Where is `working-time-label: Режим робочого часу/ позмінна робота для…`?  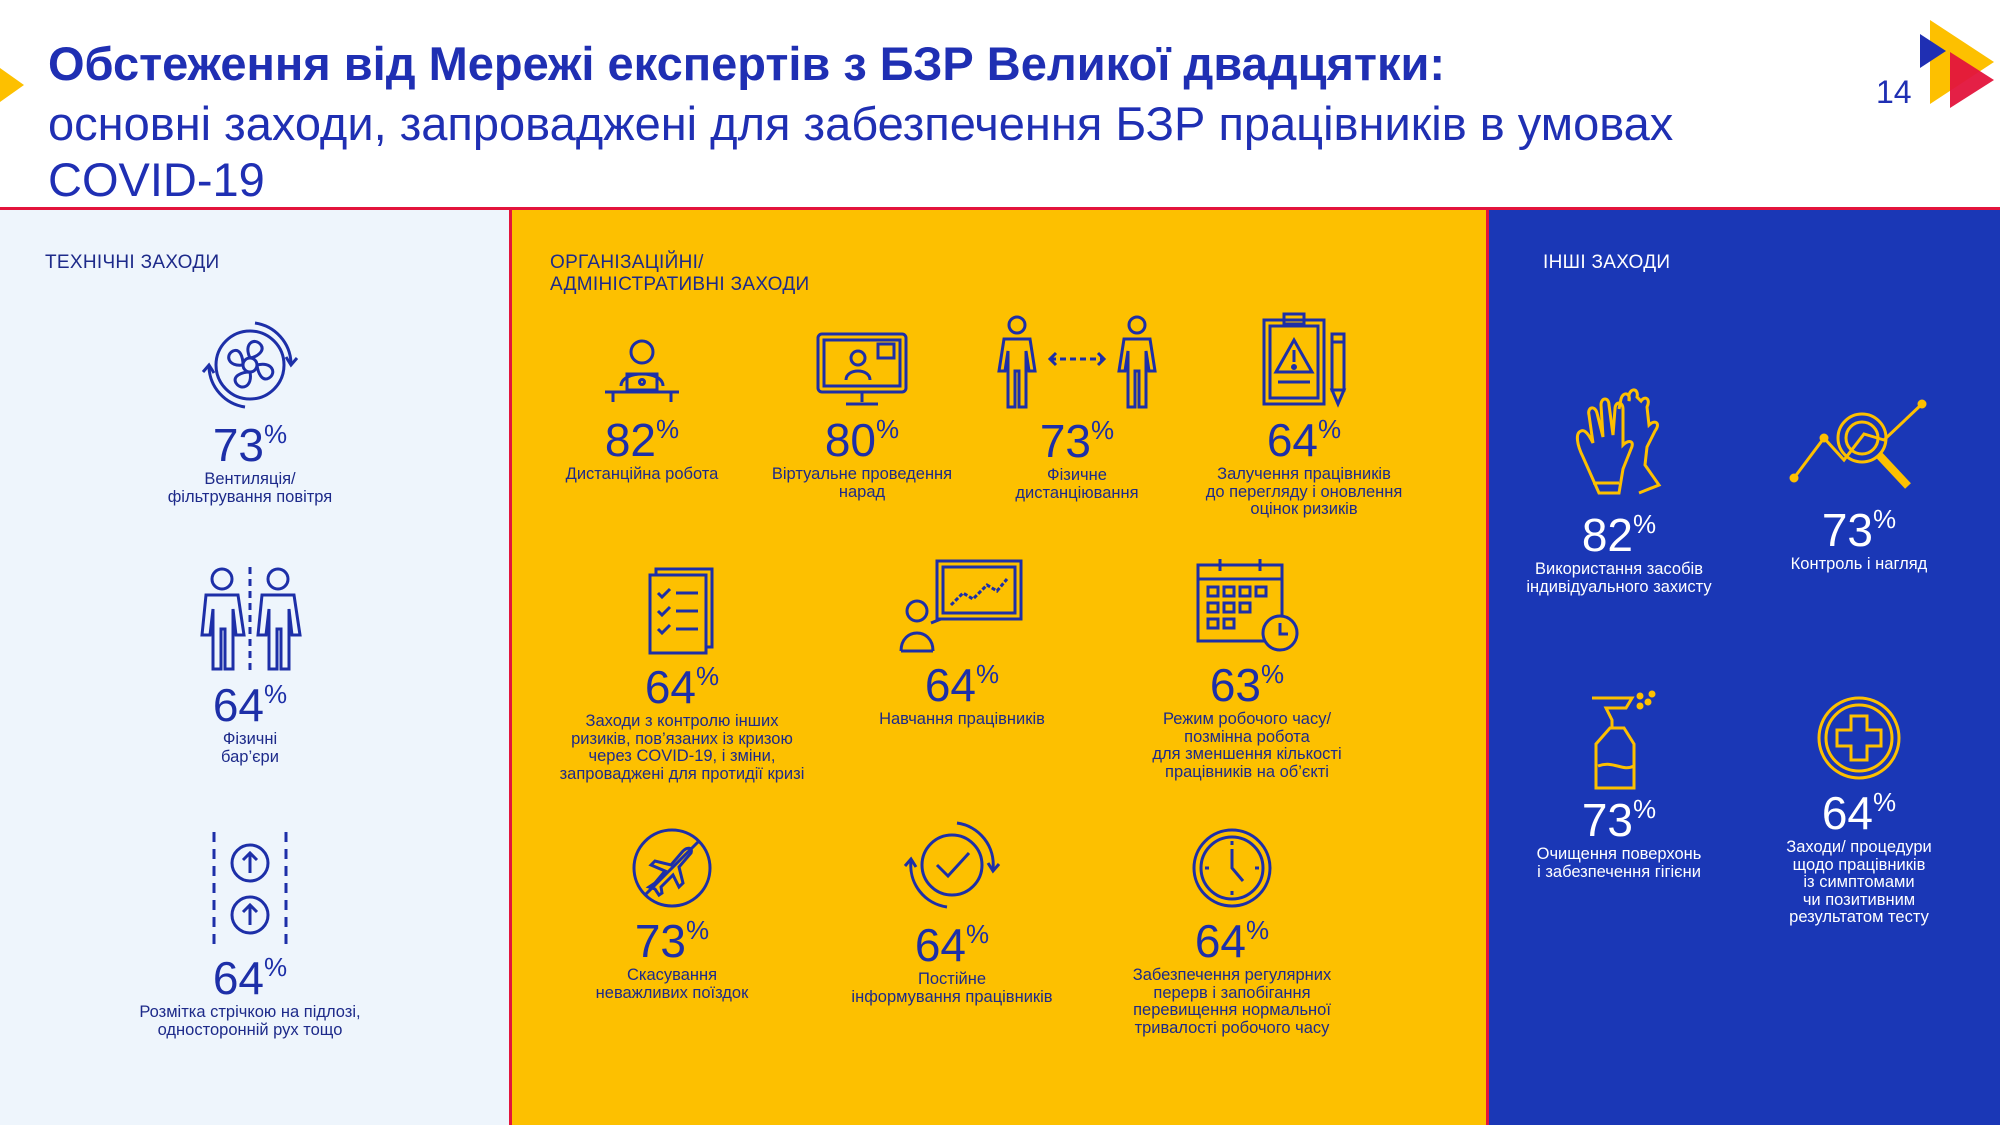 working-time-label: Режим робочого часу/ позмінна робота для… is located at coordinates (1247, 745).